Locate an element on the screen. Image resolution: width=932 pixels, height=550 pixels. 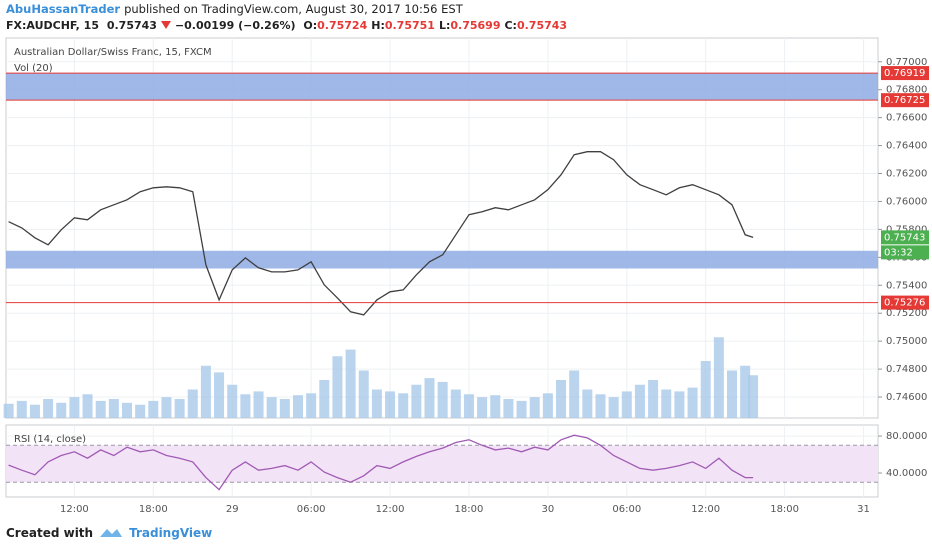
y-tick-label: 0.76800 is located at coordinates (906, 90).